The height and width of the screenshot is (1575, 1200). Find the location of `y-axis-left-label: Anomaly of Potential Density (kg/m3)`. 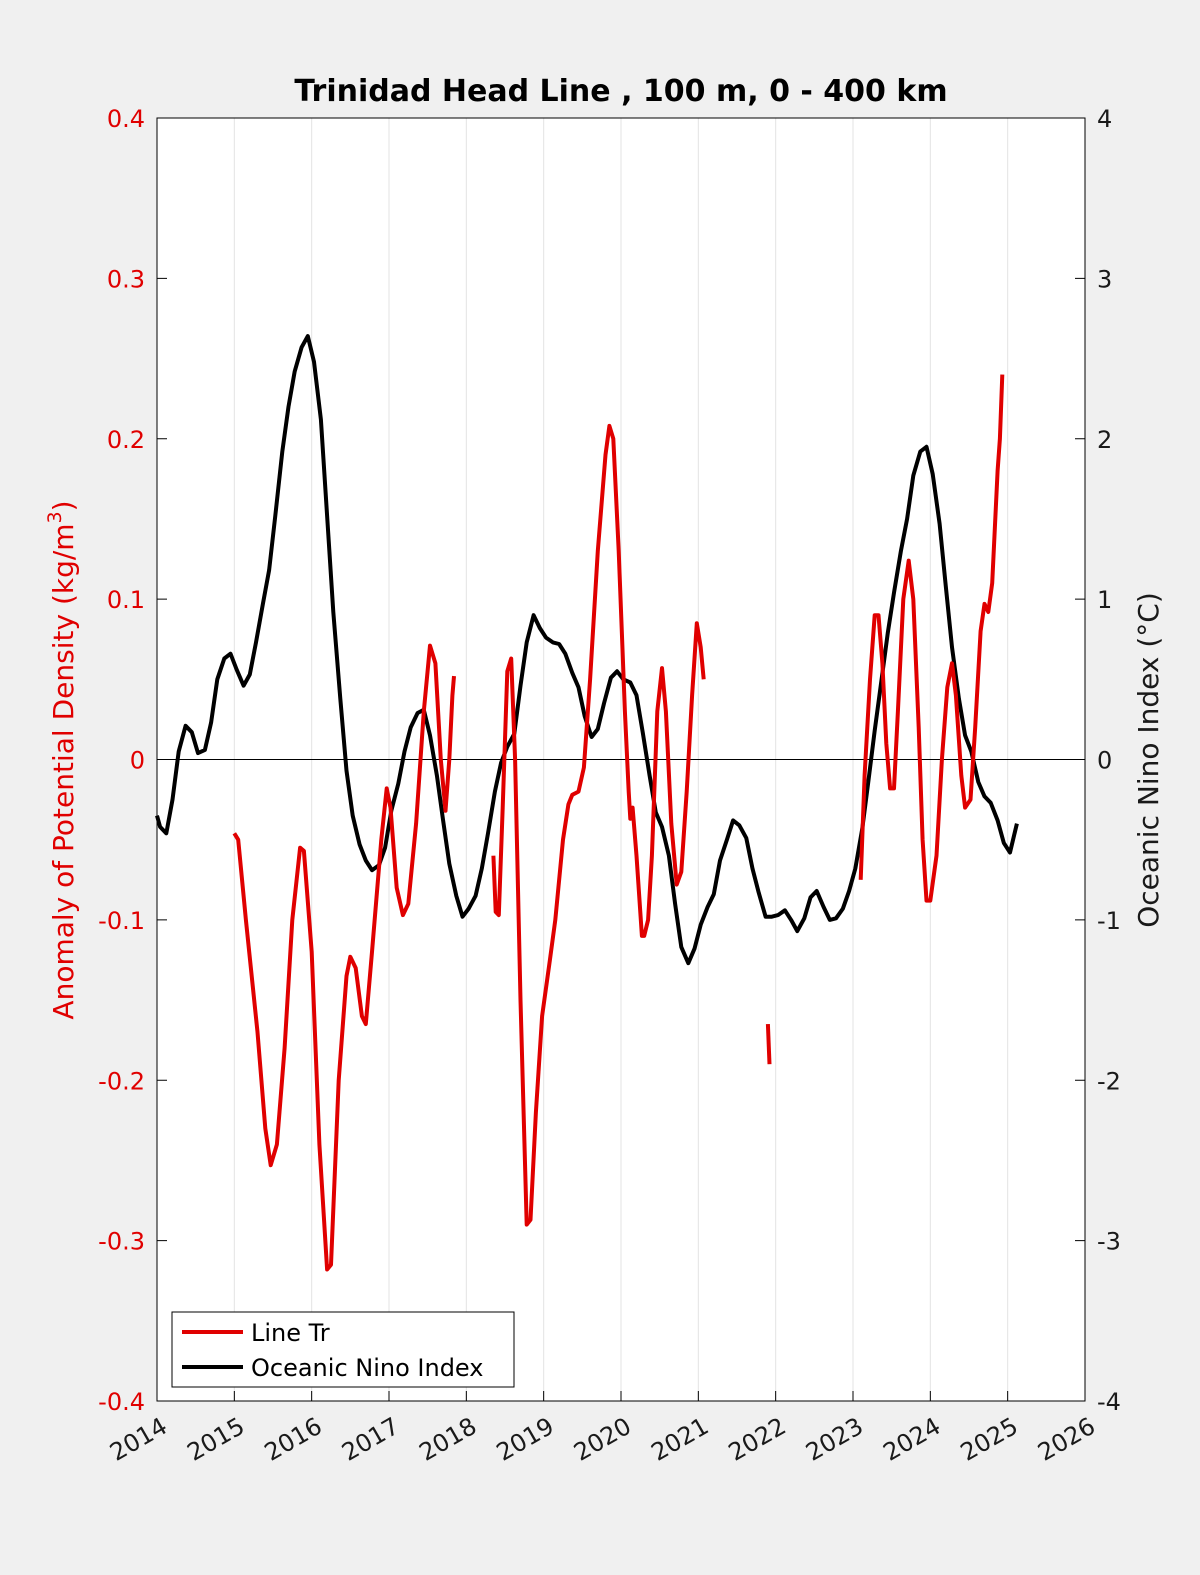

y-axis-left-label: Anomaly of Potential Density (kg/m3) is located at coordinates (62, 759).